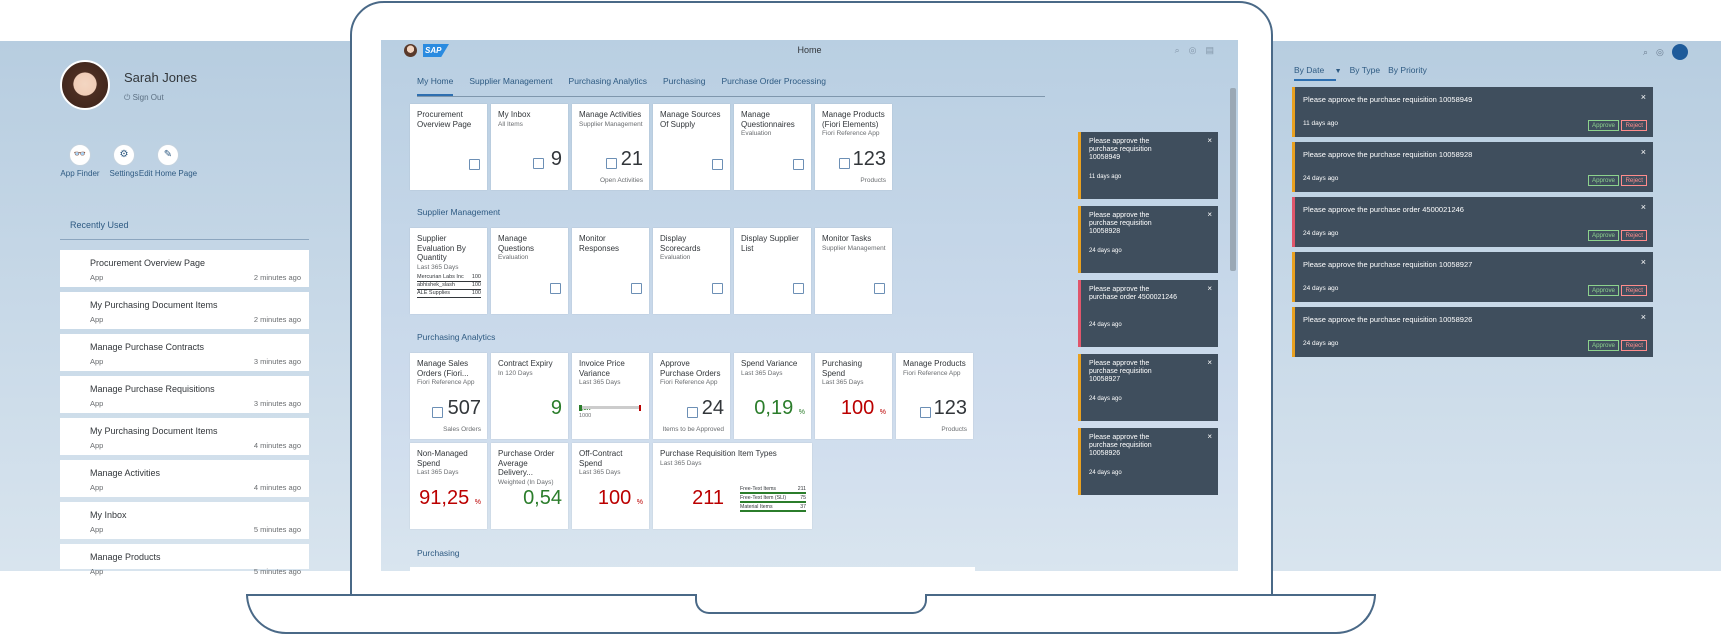 This screenshot has height=634, width=1721. Describe the element at coordinates (277, 571) in the screenshot. I see `recent-item-time: 5 minutes ago` at that location.